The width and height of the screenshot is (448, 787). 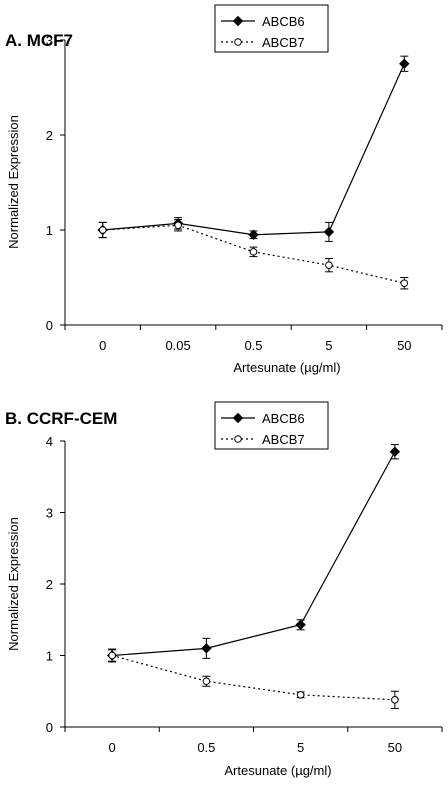 I want to click on x-tick-label: 0.05, so click(x=177, y=345).